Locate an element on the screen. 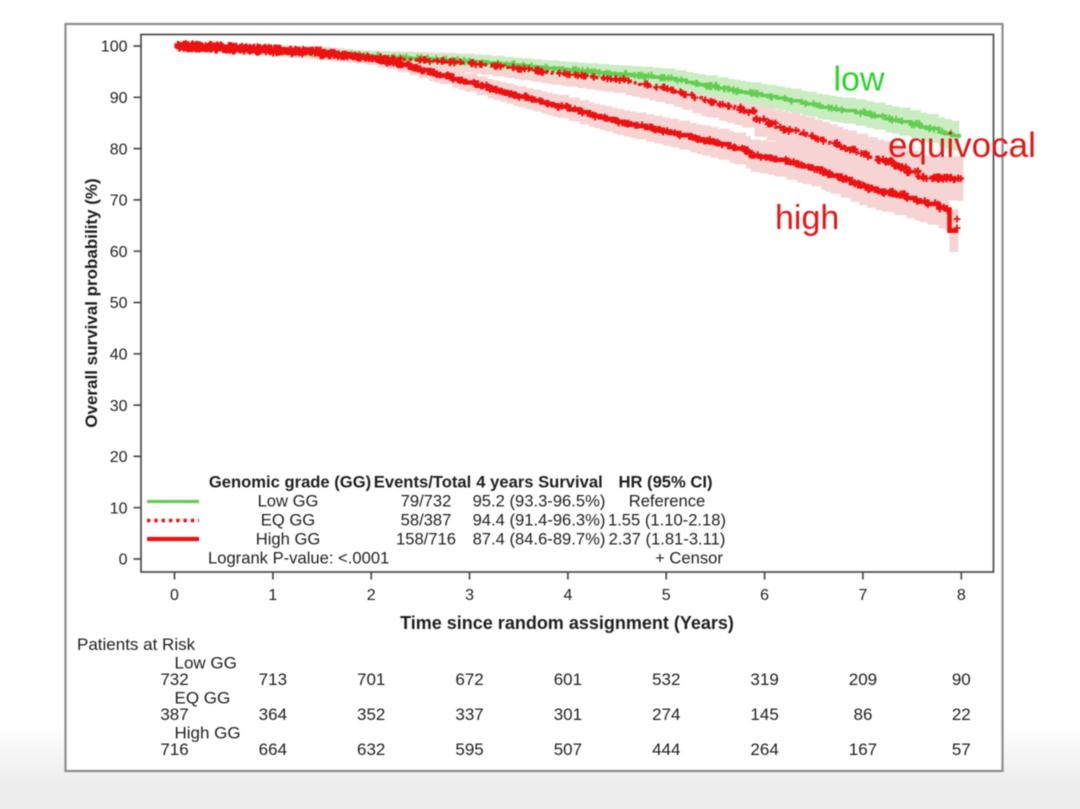 This screenshot has height=809, width=1080. svg-text: 8 is located at coordinates (961, 595).